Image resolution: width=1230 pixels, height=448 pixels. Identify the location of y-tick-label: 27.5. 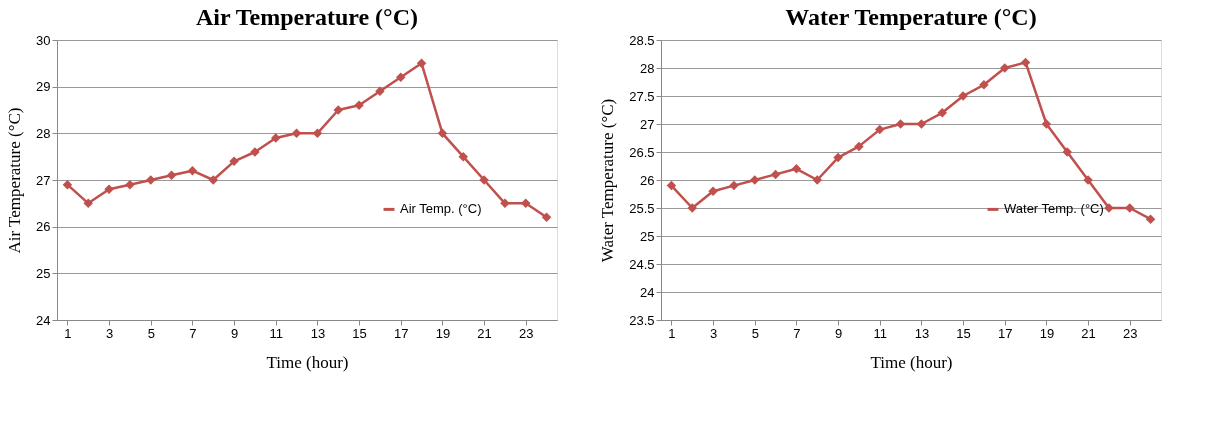
(642, 96).